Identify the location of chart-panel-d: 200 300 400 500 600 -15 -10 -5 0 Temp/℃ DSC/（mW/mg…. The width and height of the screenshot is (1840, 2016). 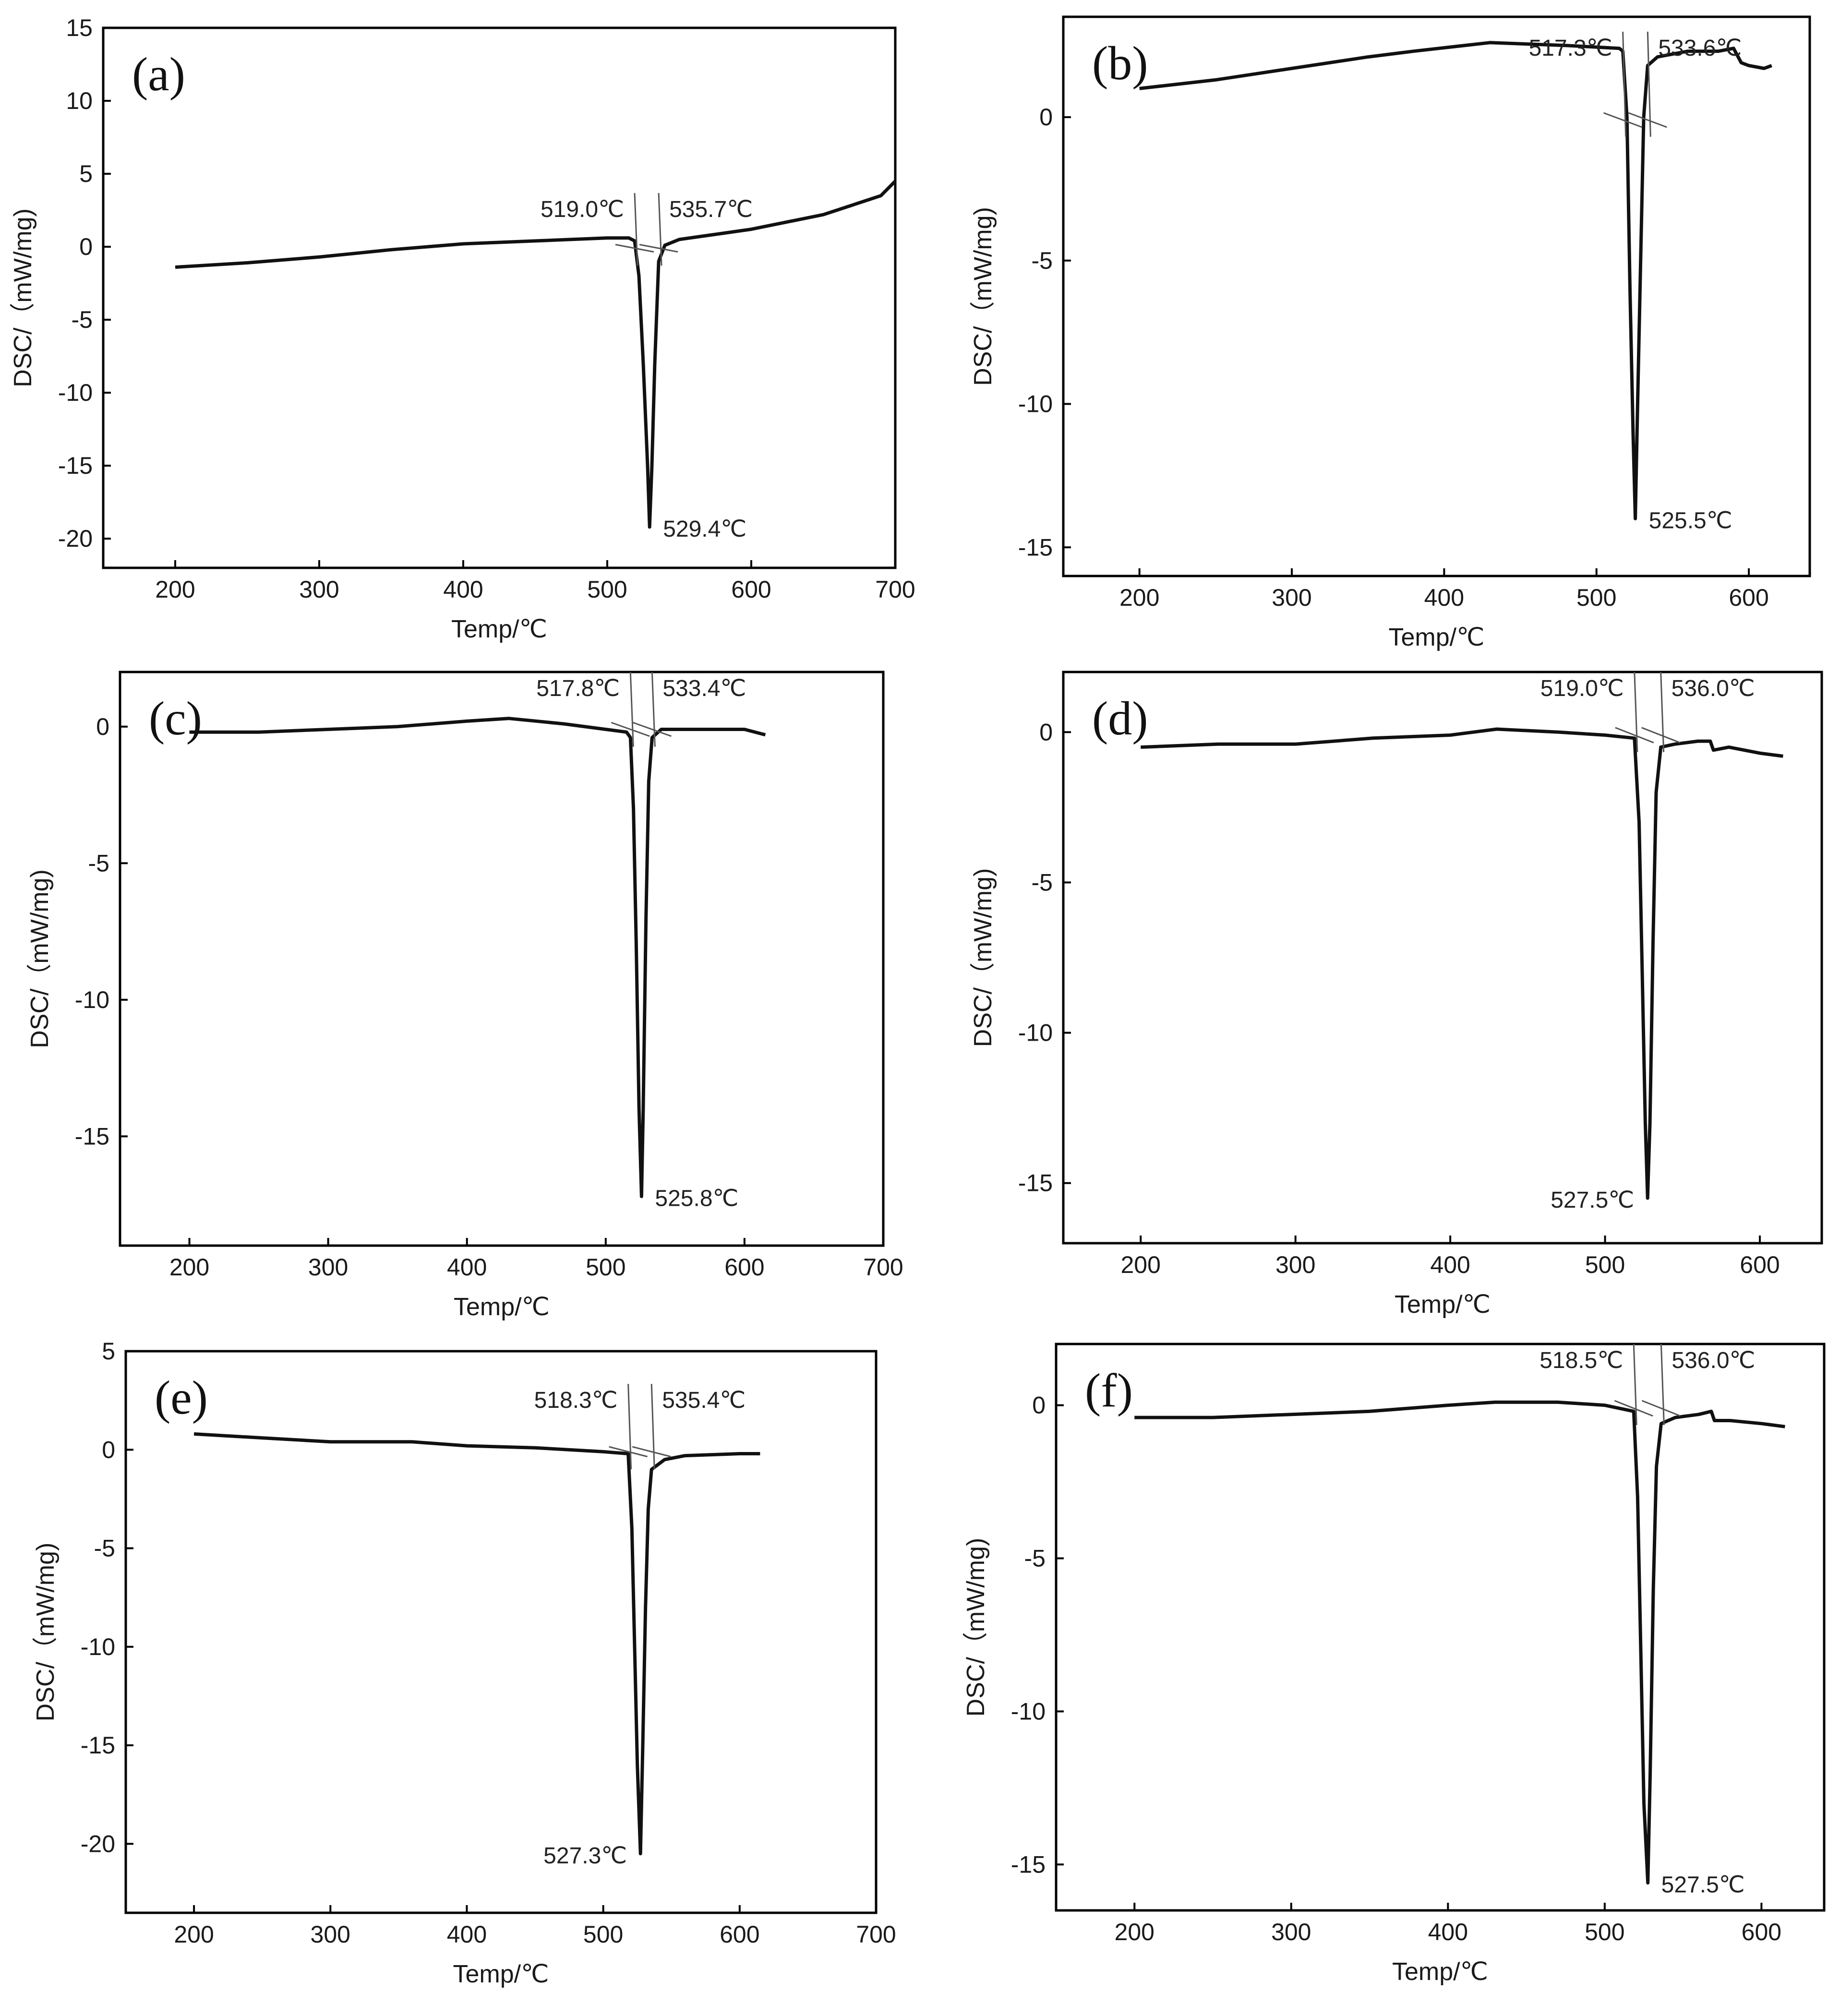
(1396, 995).